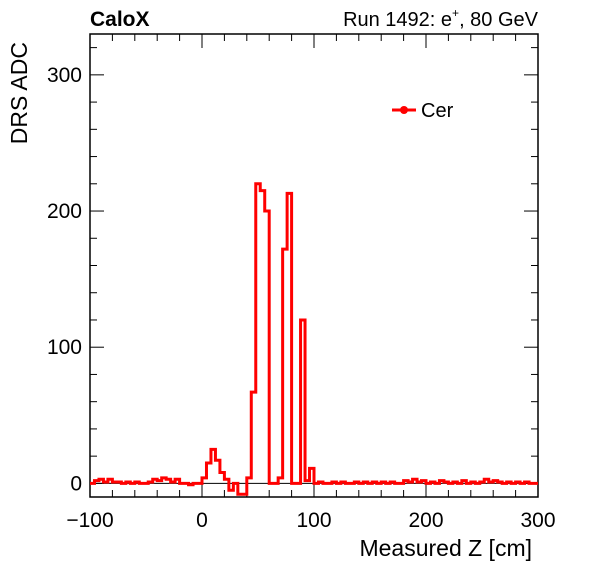 The height and width of the screenshot is (572, 596). Describe the element at coordinates (64, 347) in the screenshot. I see `y-tick-label: 100` at that location.